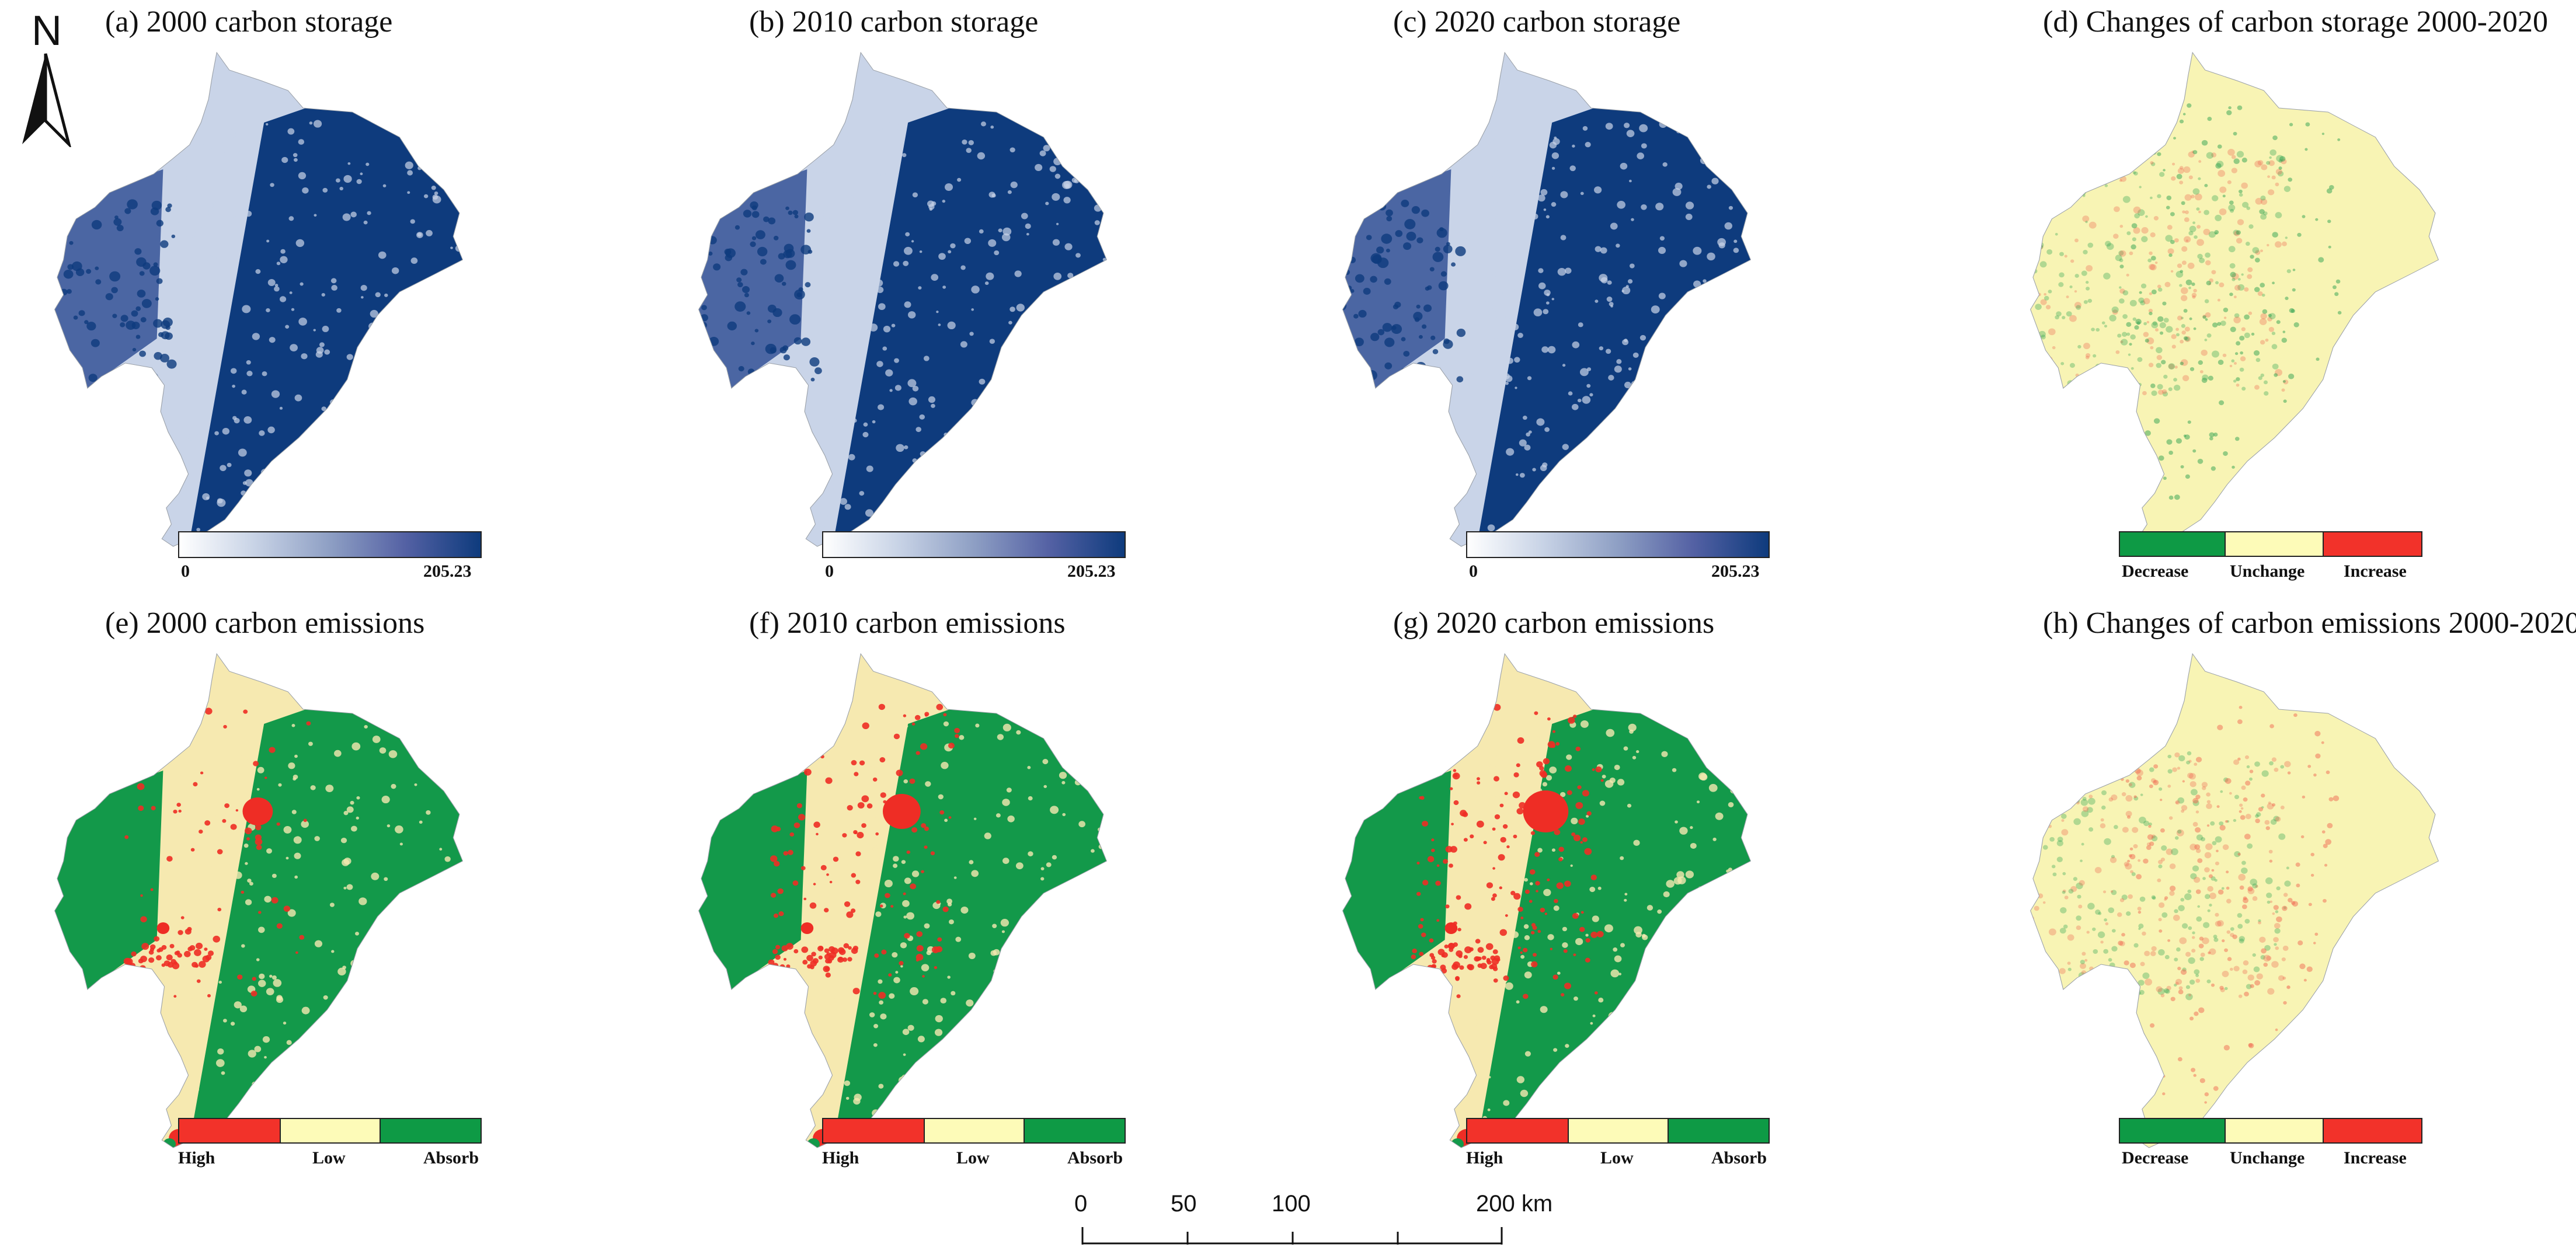  What do you see at coordinates (1537, 22) in the screenshot?
I see `panel-title: (c) 2020 carbon storage` at bounding box center [1537, 22].